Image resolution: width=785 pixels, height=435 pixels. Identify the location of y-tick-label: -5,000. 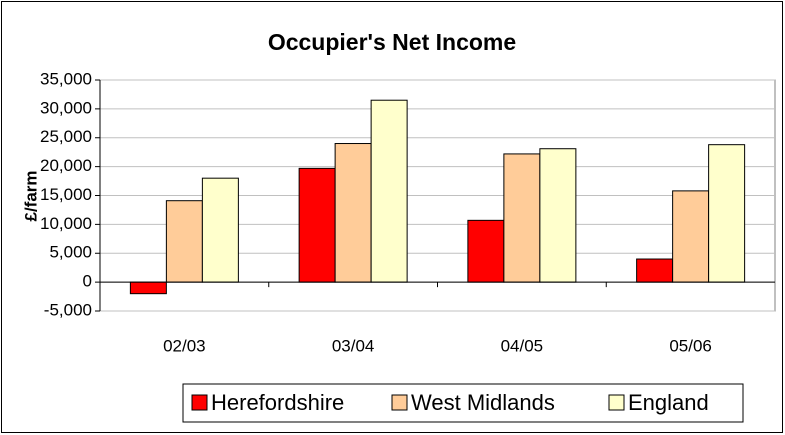
(68, 309).